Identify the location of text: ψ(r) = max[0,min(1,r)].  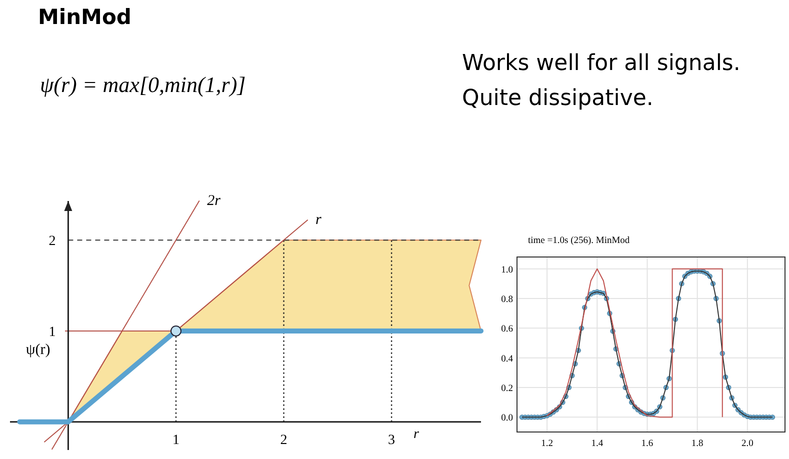
(143, 84).